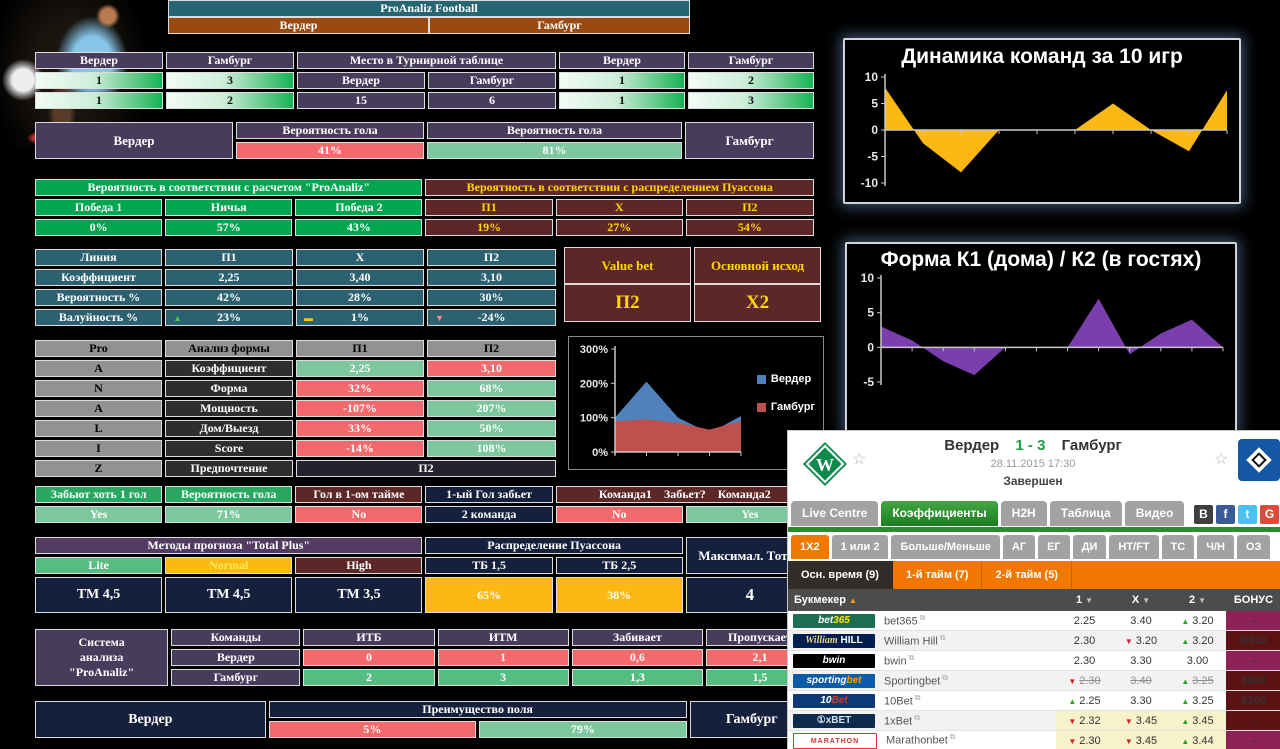 The height and width of the screenshot is (749, 1280). I want to click on row-label: Мощность, so click(229, 408).